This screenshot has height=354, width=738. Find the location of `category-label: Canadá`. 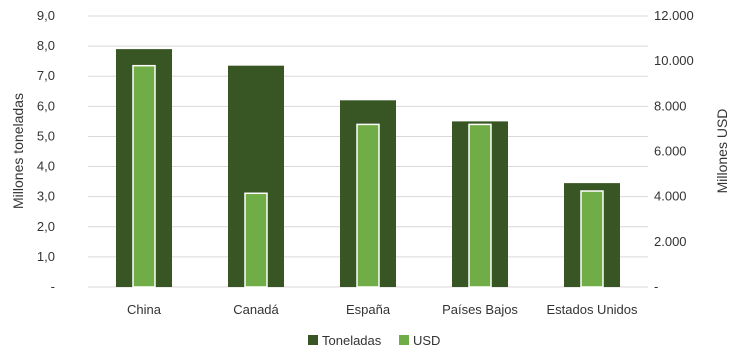

category-label: Canadá is located at coordinates (256, 309).